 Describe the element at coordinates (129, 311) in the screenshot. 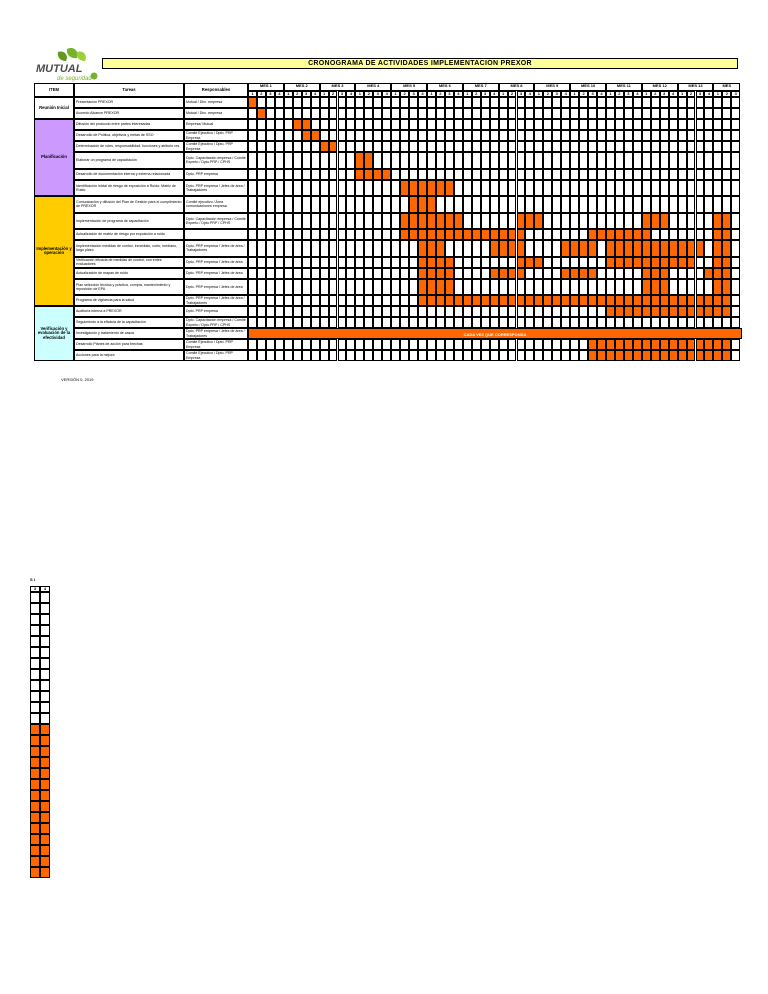

I see `task-cell: Auditoría interna a PREXOR` at that location.